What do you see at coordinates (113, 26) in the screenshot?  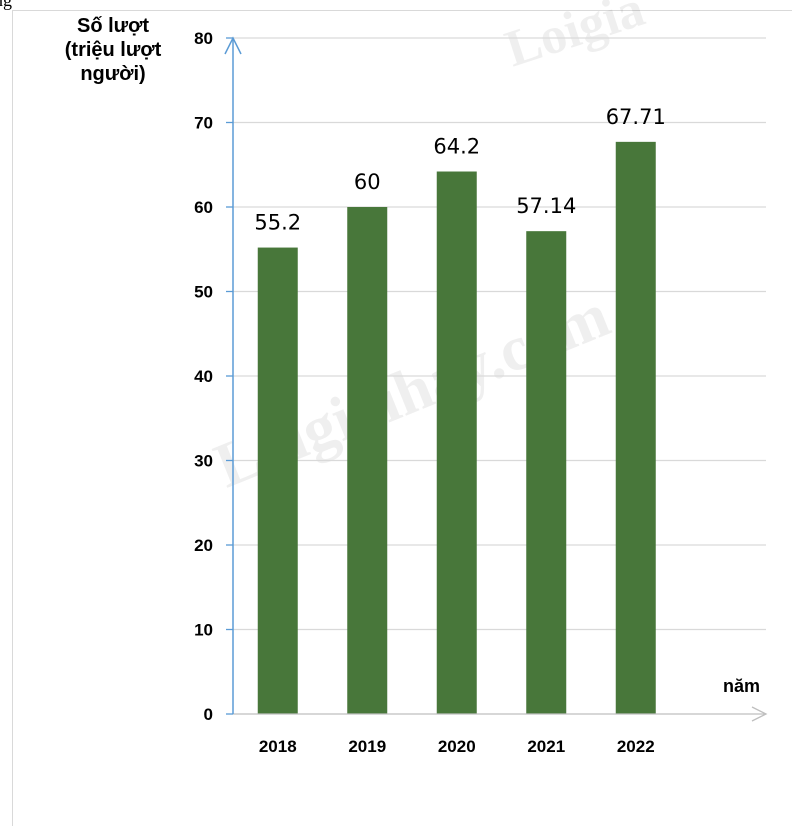 I see `y-axis-title-line: Số lượt` at bounding box center [113, 26].